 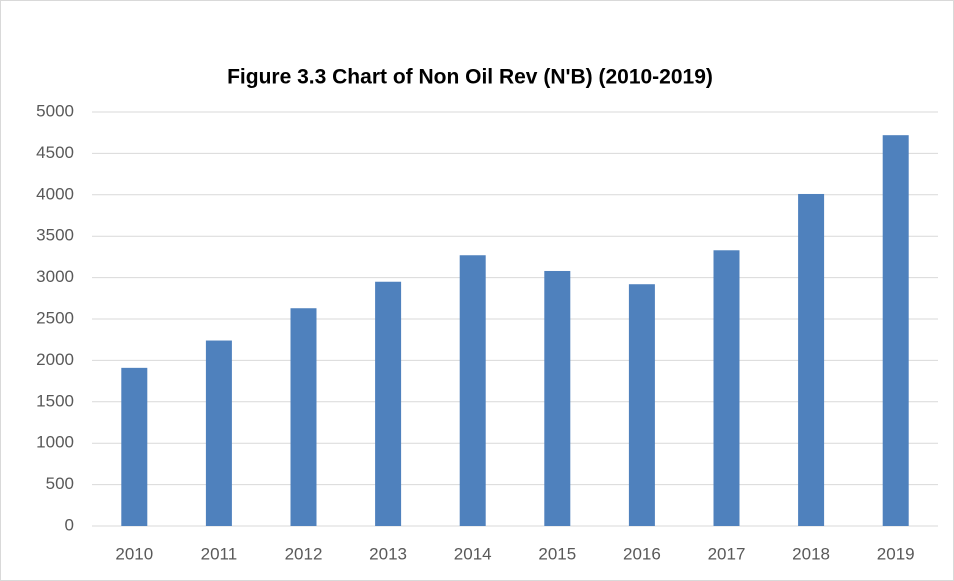 I want to click on x-tick-label: 2010, so click(x=134, y=553).